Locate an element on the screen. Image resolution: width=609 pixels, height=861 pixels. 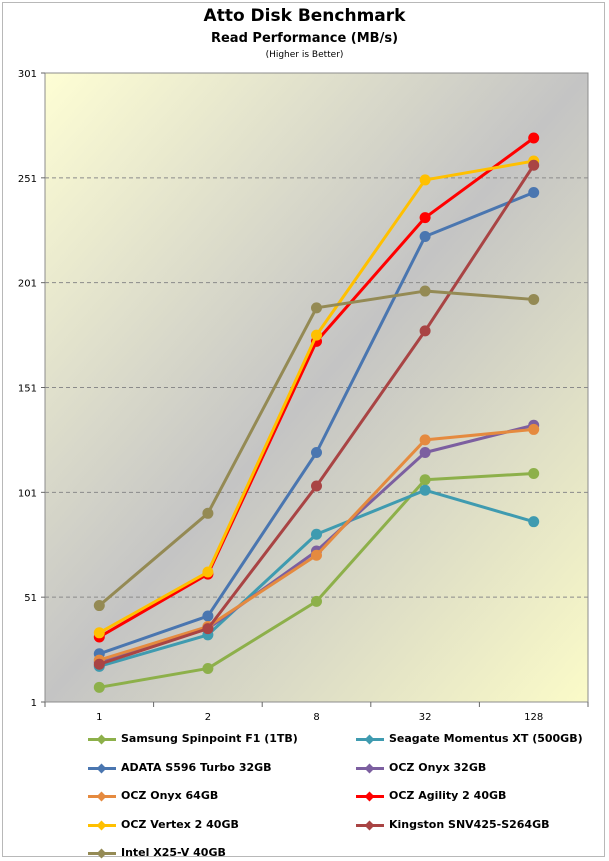
y-tick-label: 201 is located at coordinates (27, 284).